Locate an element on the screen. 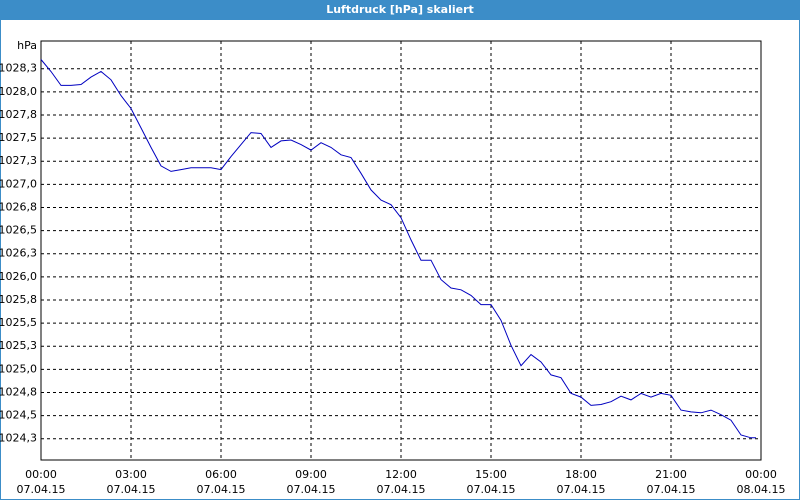 This screenshot has height=500, width=800. x-tick-label-line: 09:00 is located at coordinates (311, 474).